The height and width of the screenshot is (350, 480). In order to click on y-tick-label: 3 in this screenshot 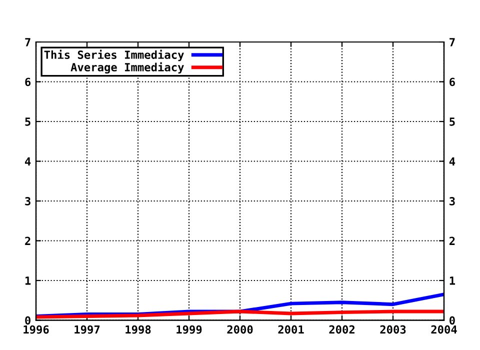, I will do `click(27, 201)`.